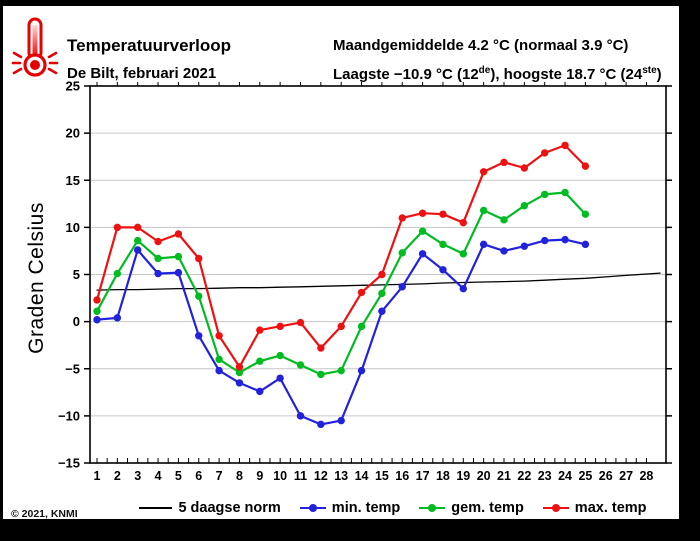 This screenshot has height=541, width=700. I want to click on gem-temp-marker-sample, so click(432, 508).